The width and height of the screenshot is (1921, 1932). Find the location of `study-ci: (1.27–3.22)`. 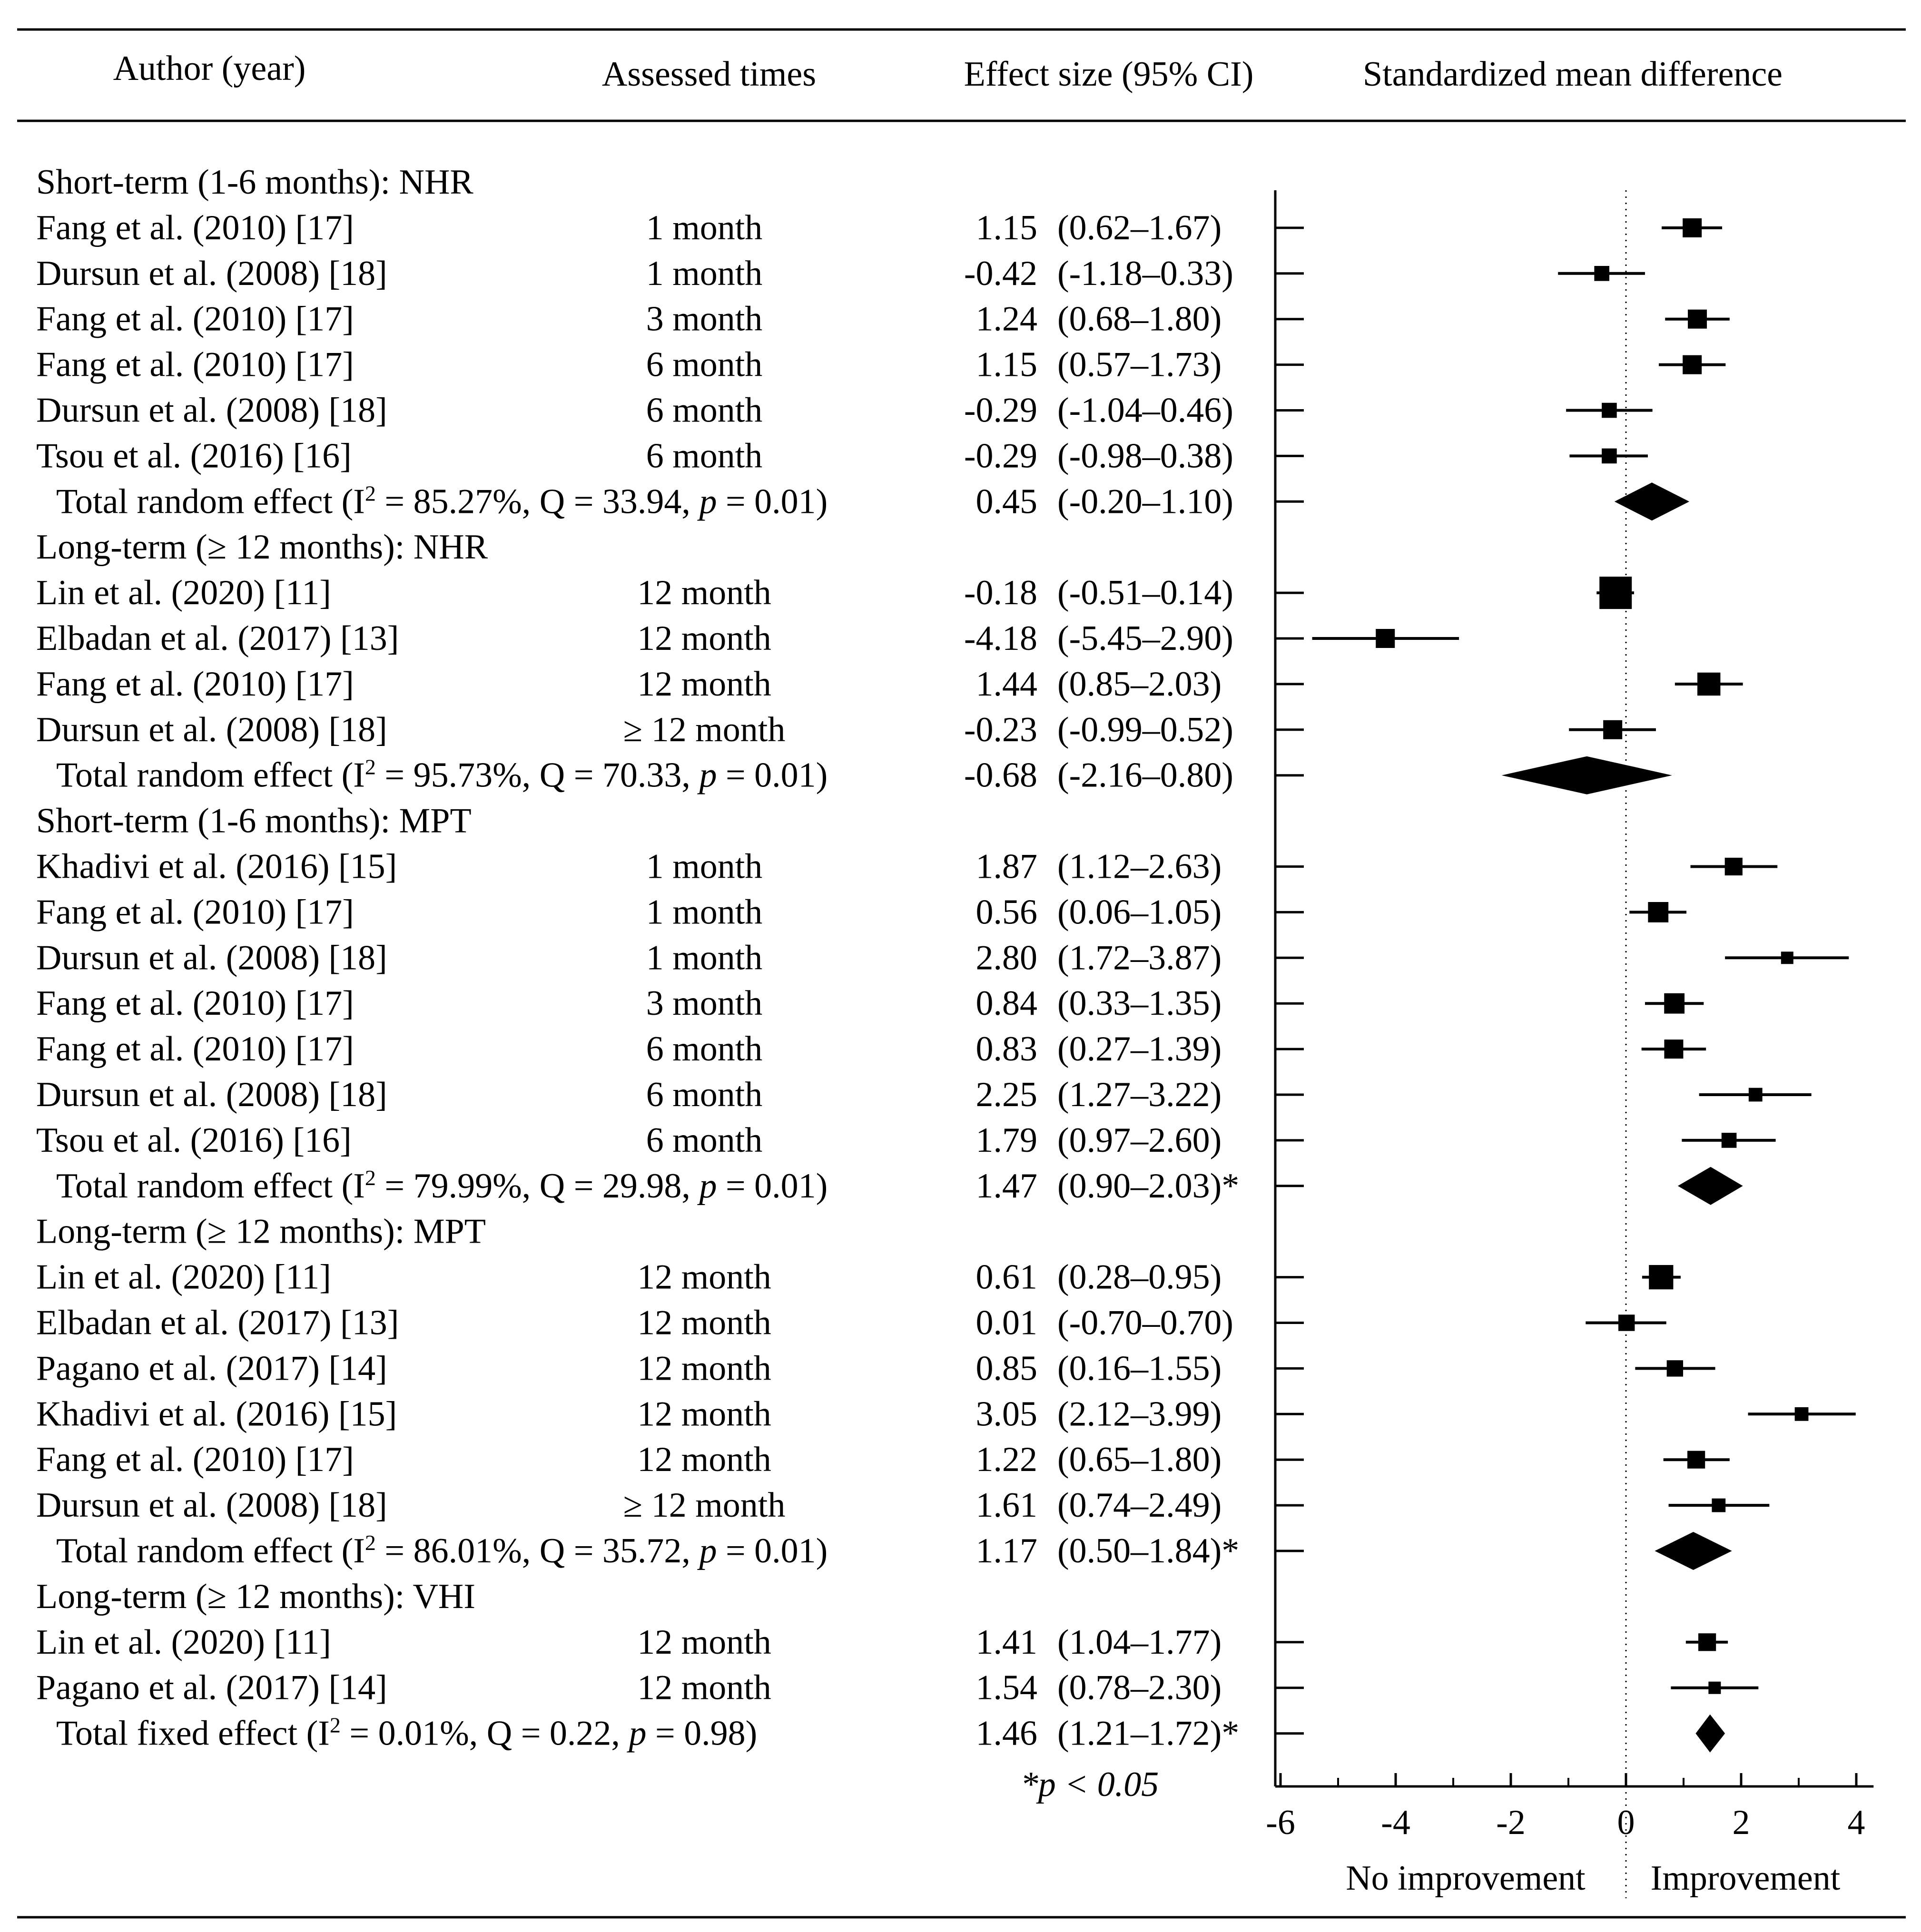

study-ci: (1.27–3.22) is located at coordinates (1139, 1094).